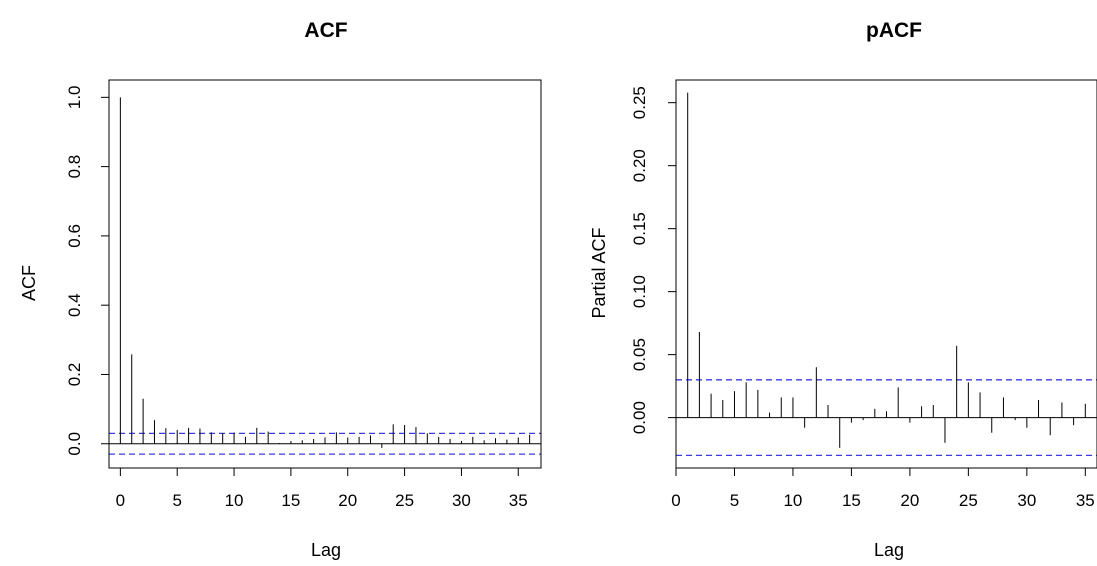 The image size is (1097, 566). I want to click on acf-y-tick-label: 0.0, so click(74, 444).